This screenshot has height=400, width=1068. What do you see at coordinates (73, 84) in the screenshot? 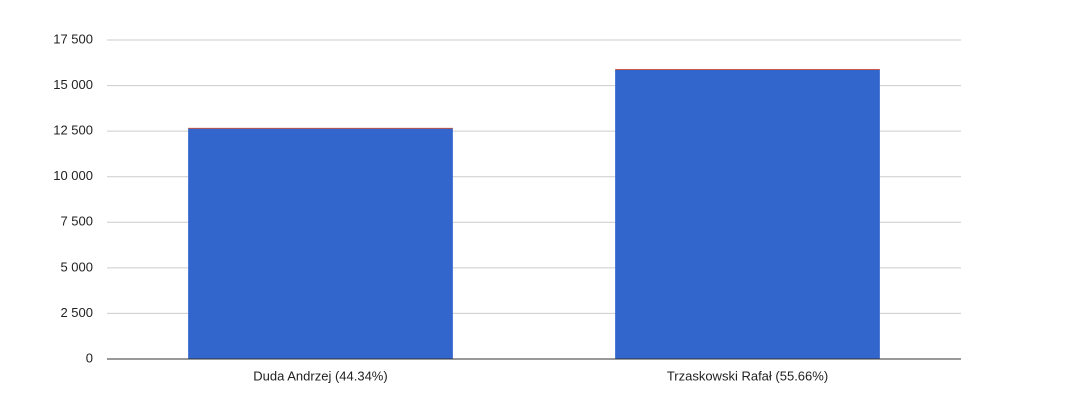
I see `y-tick-label: 15 000` at bounding box center [73, 84].